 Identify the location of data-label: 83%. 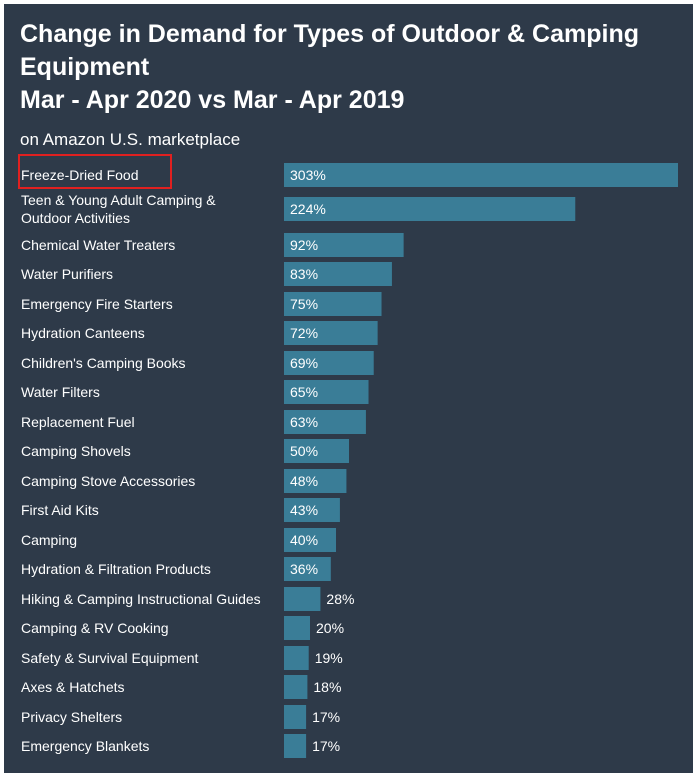
(304, 274).